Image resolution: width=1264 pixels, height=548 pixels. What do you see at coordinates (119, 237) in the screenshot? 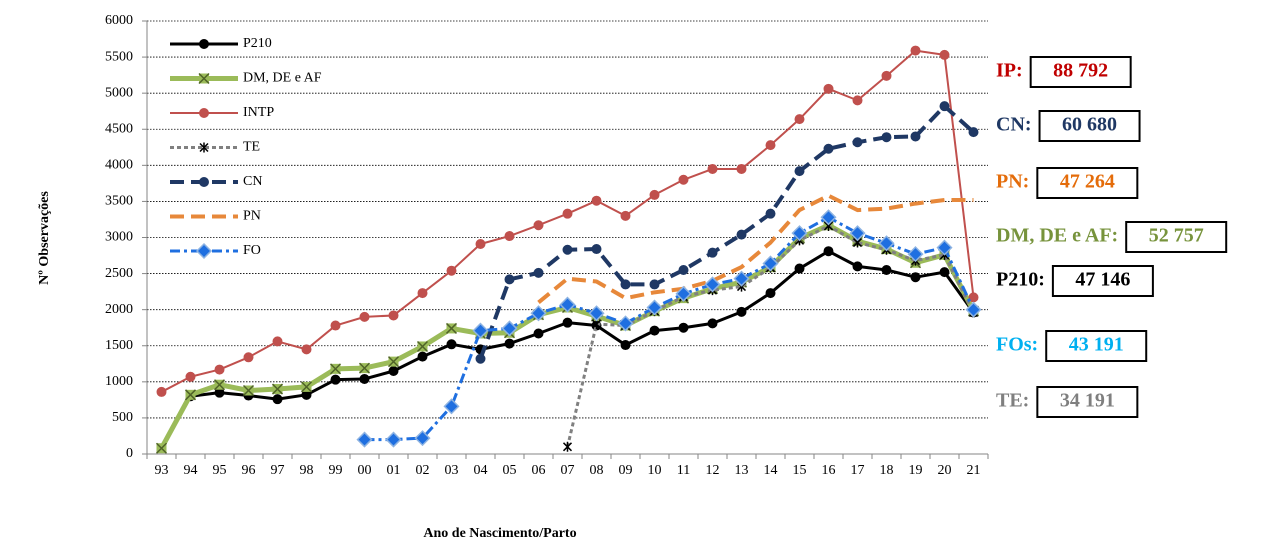
I see `y-tick-label: 3000` at bounding box center [119, 237].